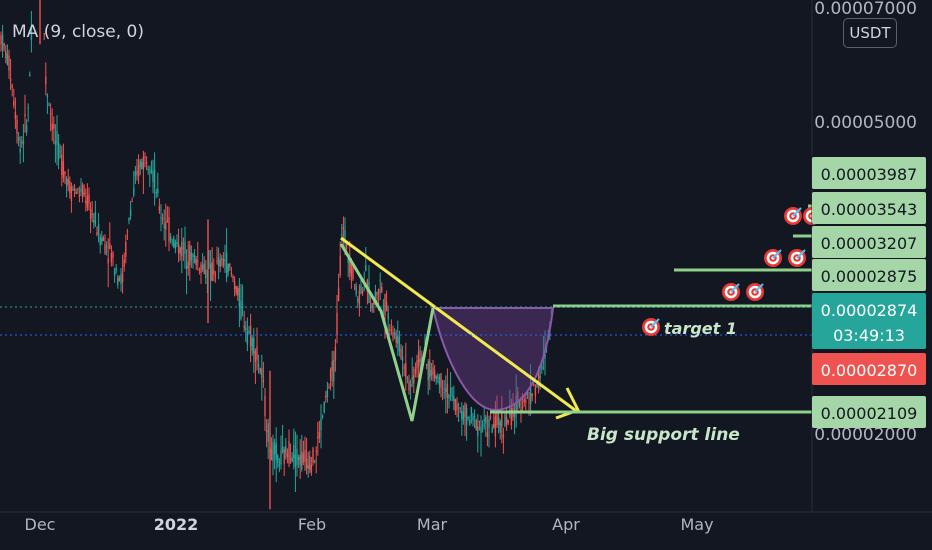  Describe the element at coordinates (700, 328) in the screenshot. I see `annotation-target-1: target 1` at that location.